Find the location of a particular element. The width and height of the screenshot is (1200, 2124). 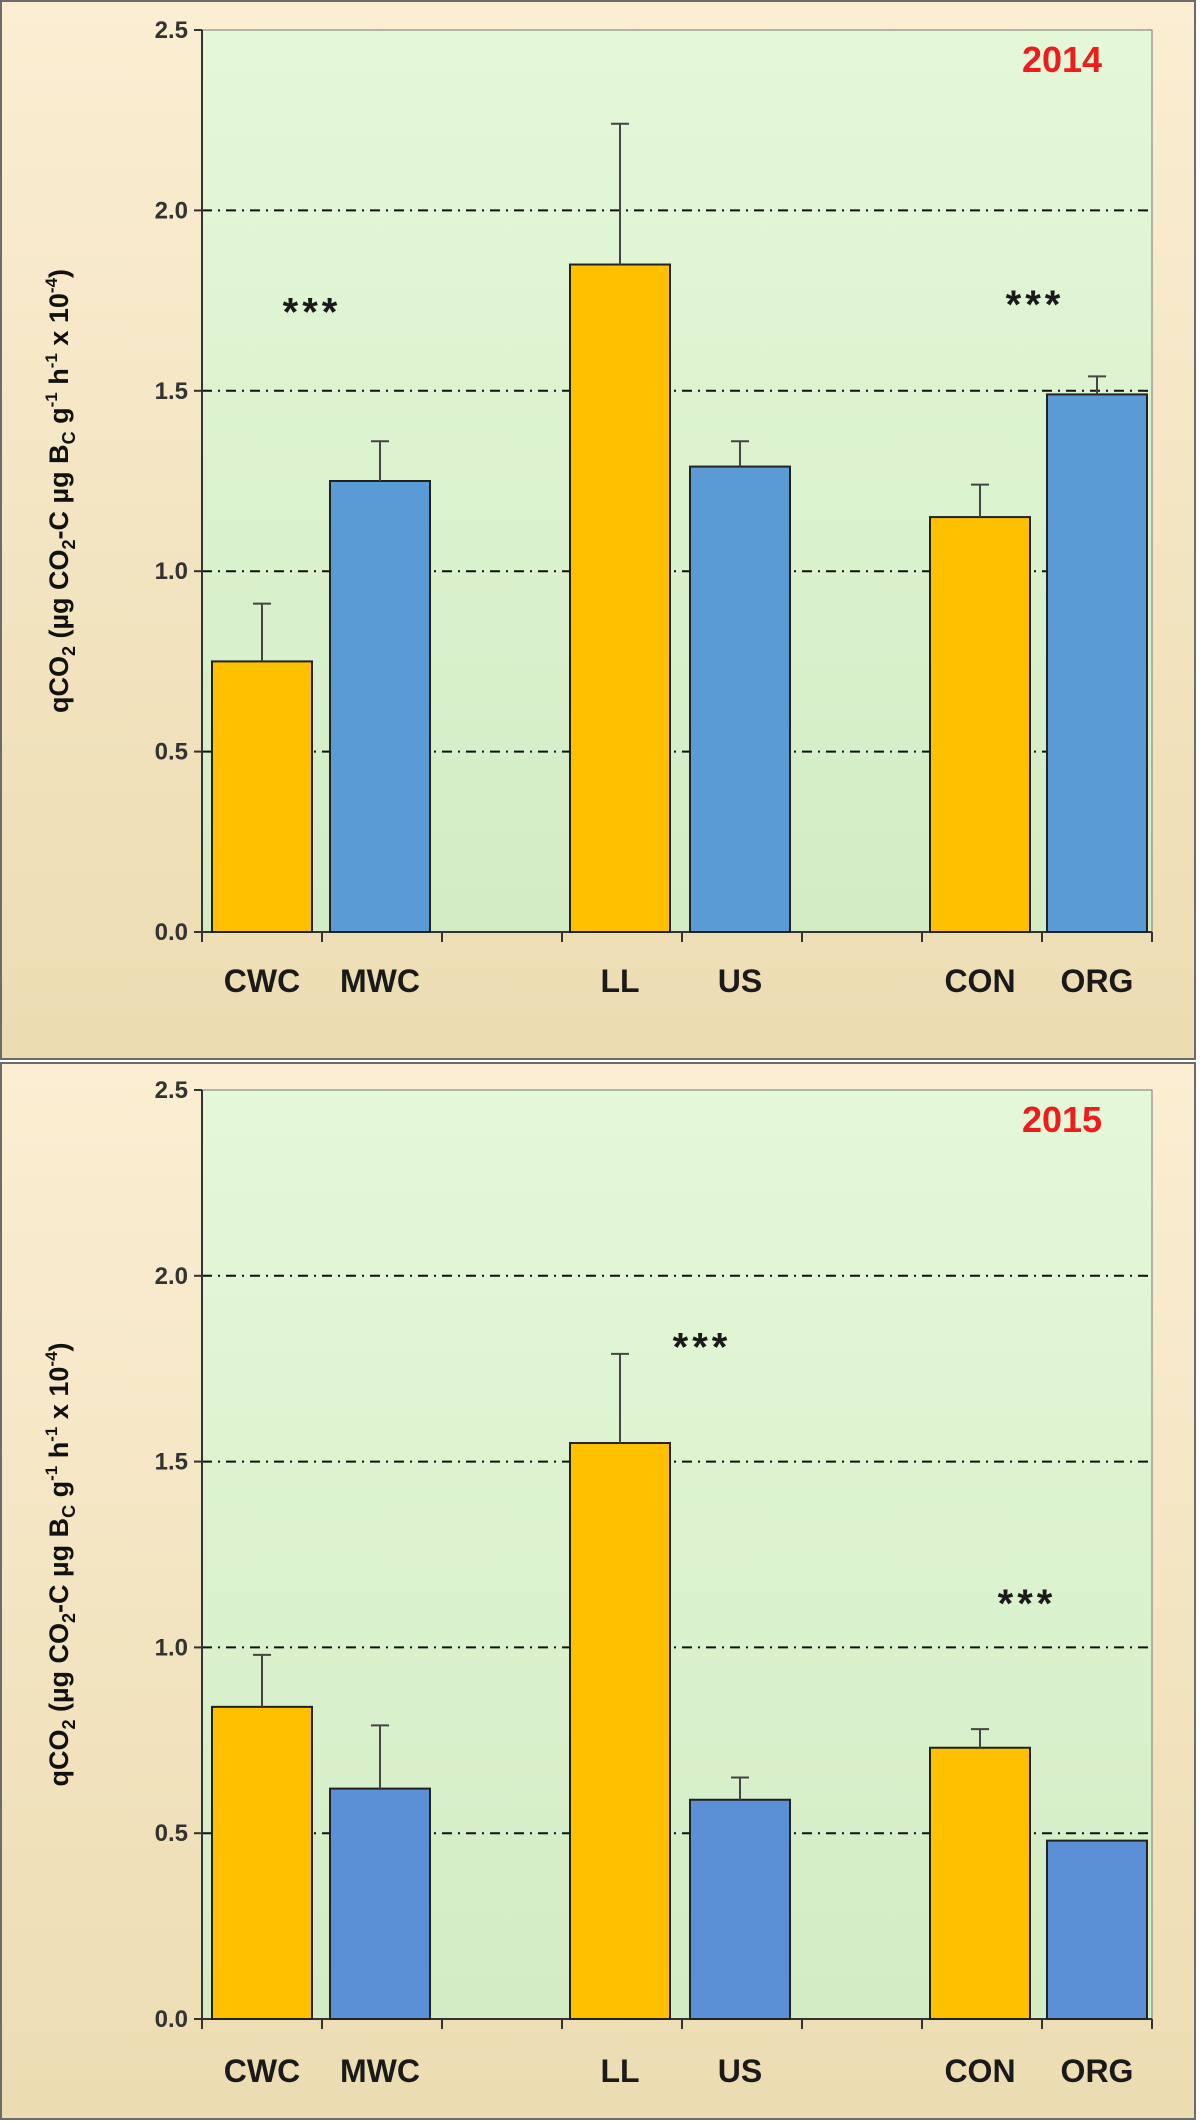

chart-title: 2015 is located at coordinates (1062, 1119).